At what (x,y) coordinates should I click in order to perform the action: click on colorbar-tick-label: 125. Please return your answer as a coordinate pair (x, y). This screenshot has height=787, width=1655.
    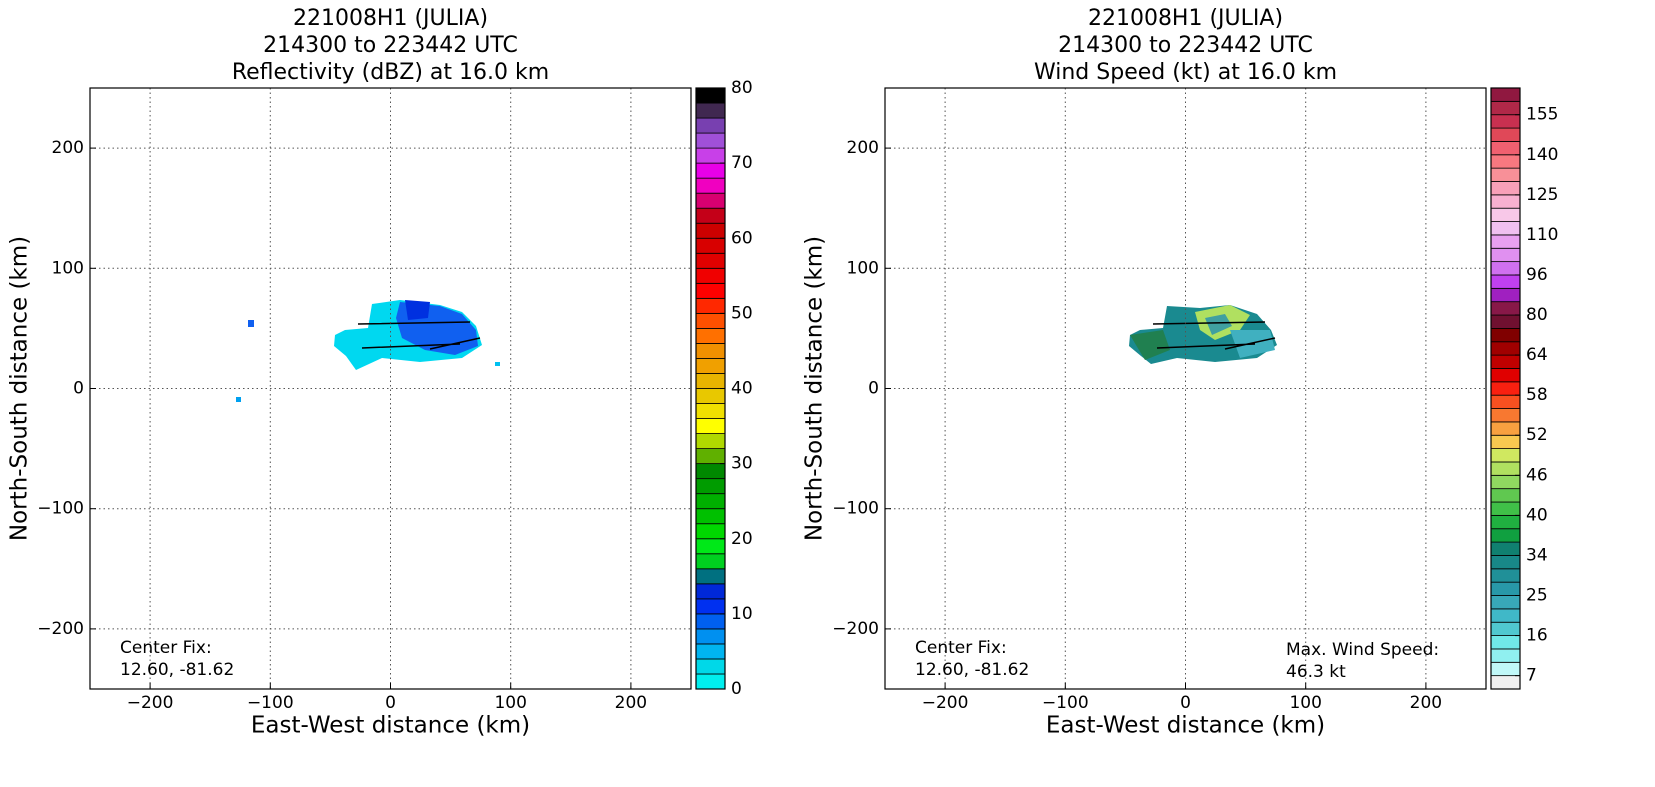
    Looking at the image, I should click on (1542, 195).